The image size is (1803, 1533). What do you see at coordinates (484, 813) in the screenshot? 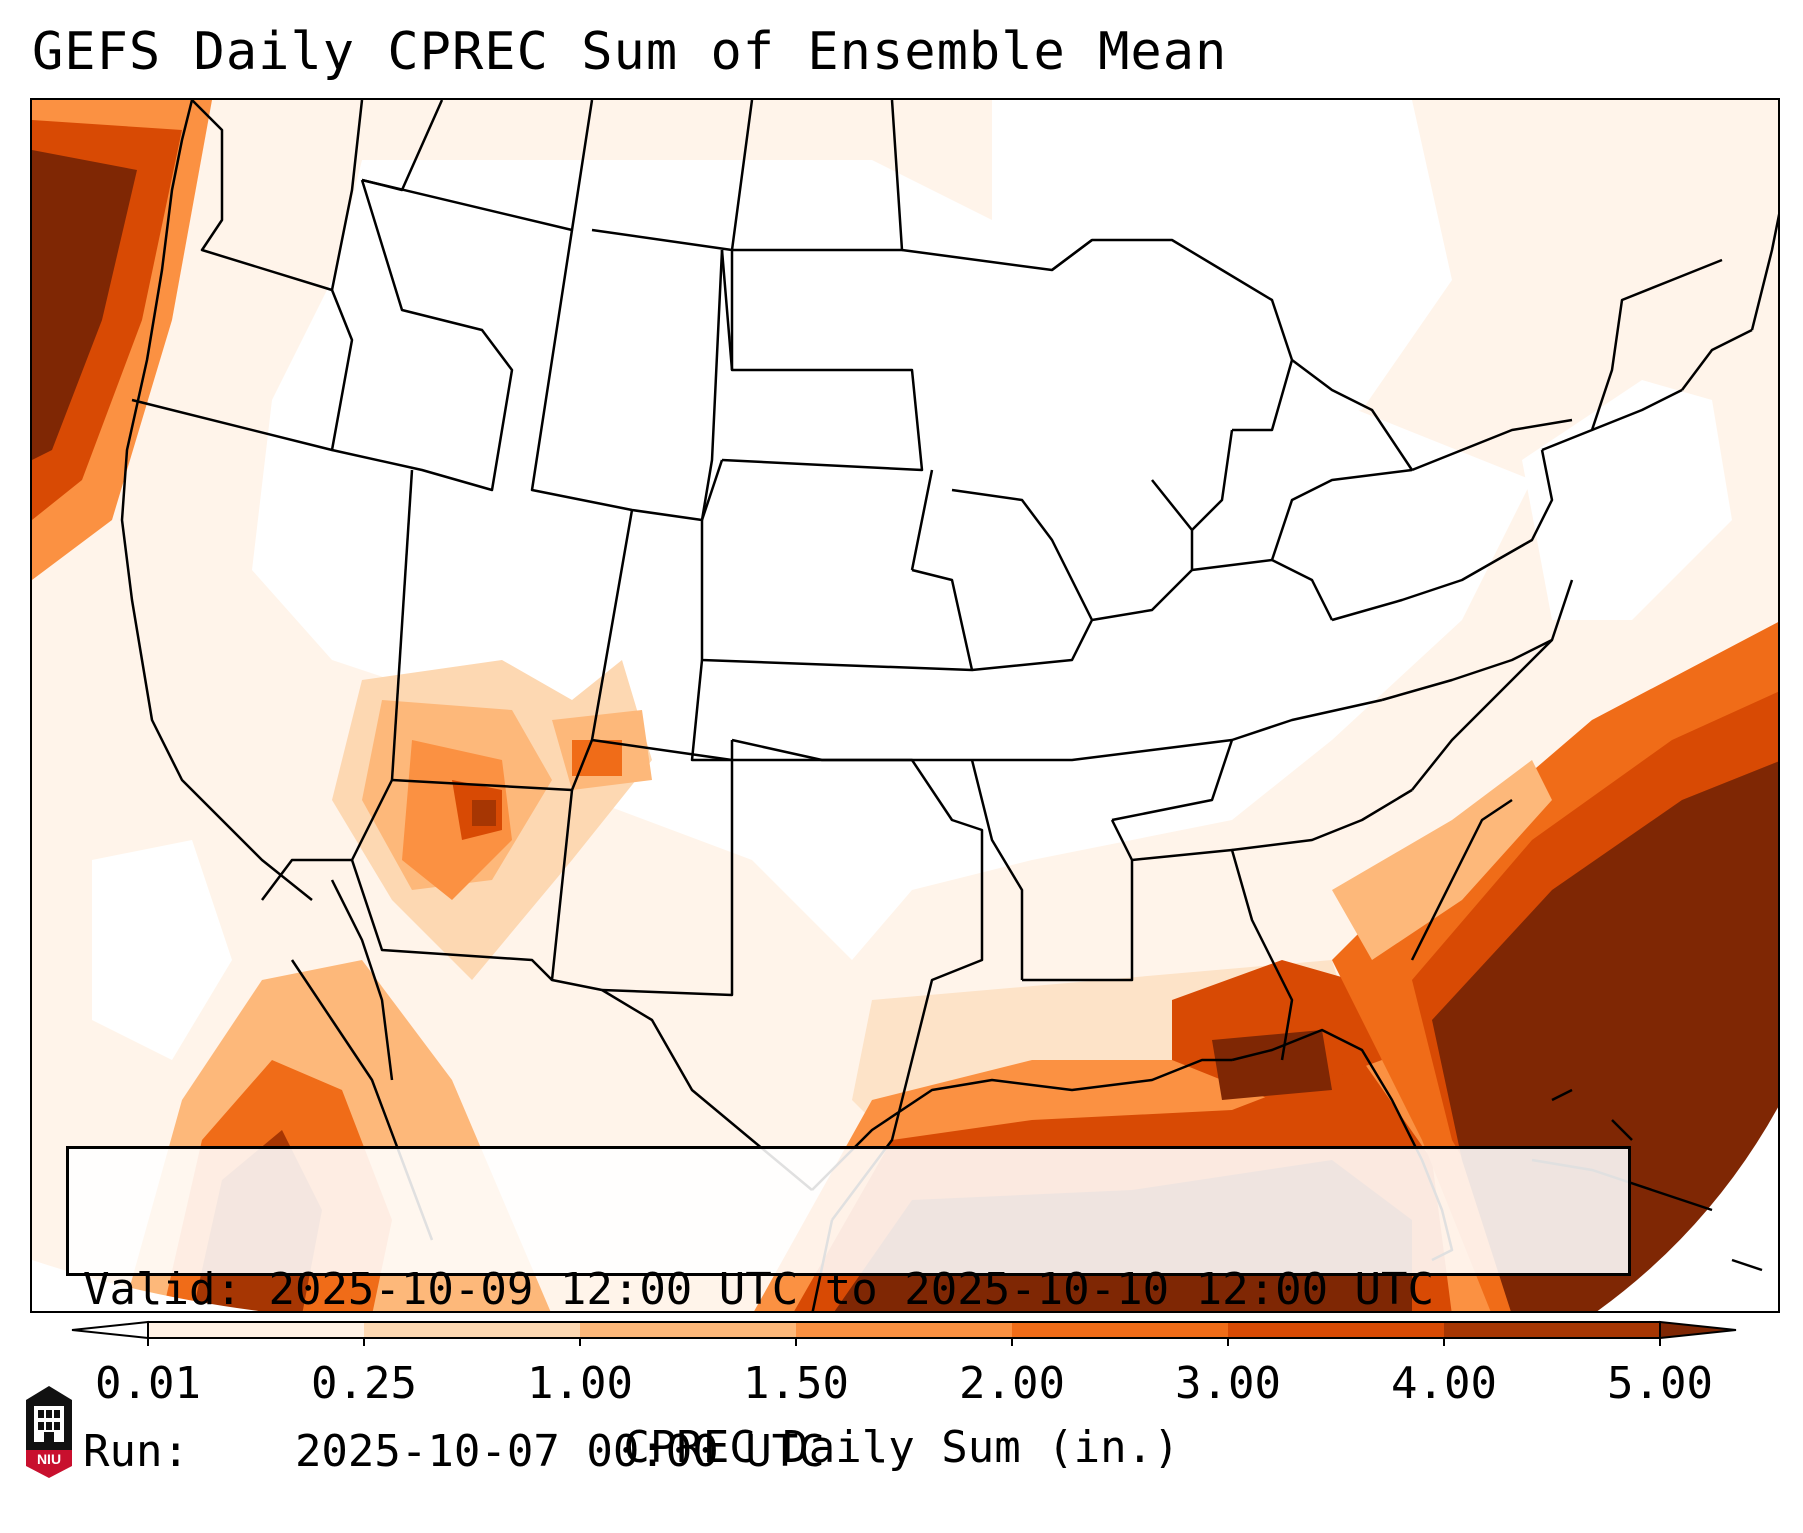
I see `southwest-plume-max` at bounding box center [484, 813].